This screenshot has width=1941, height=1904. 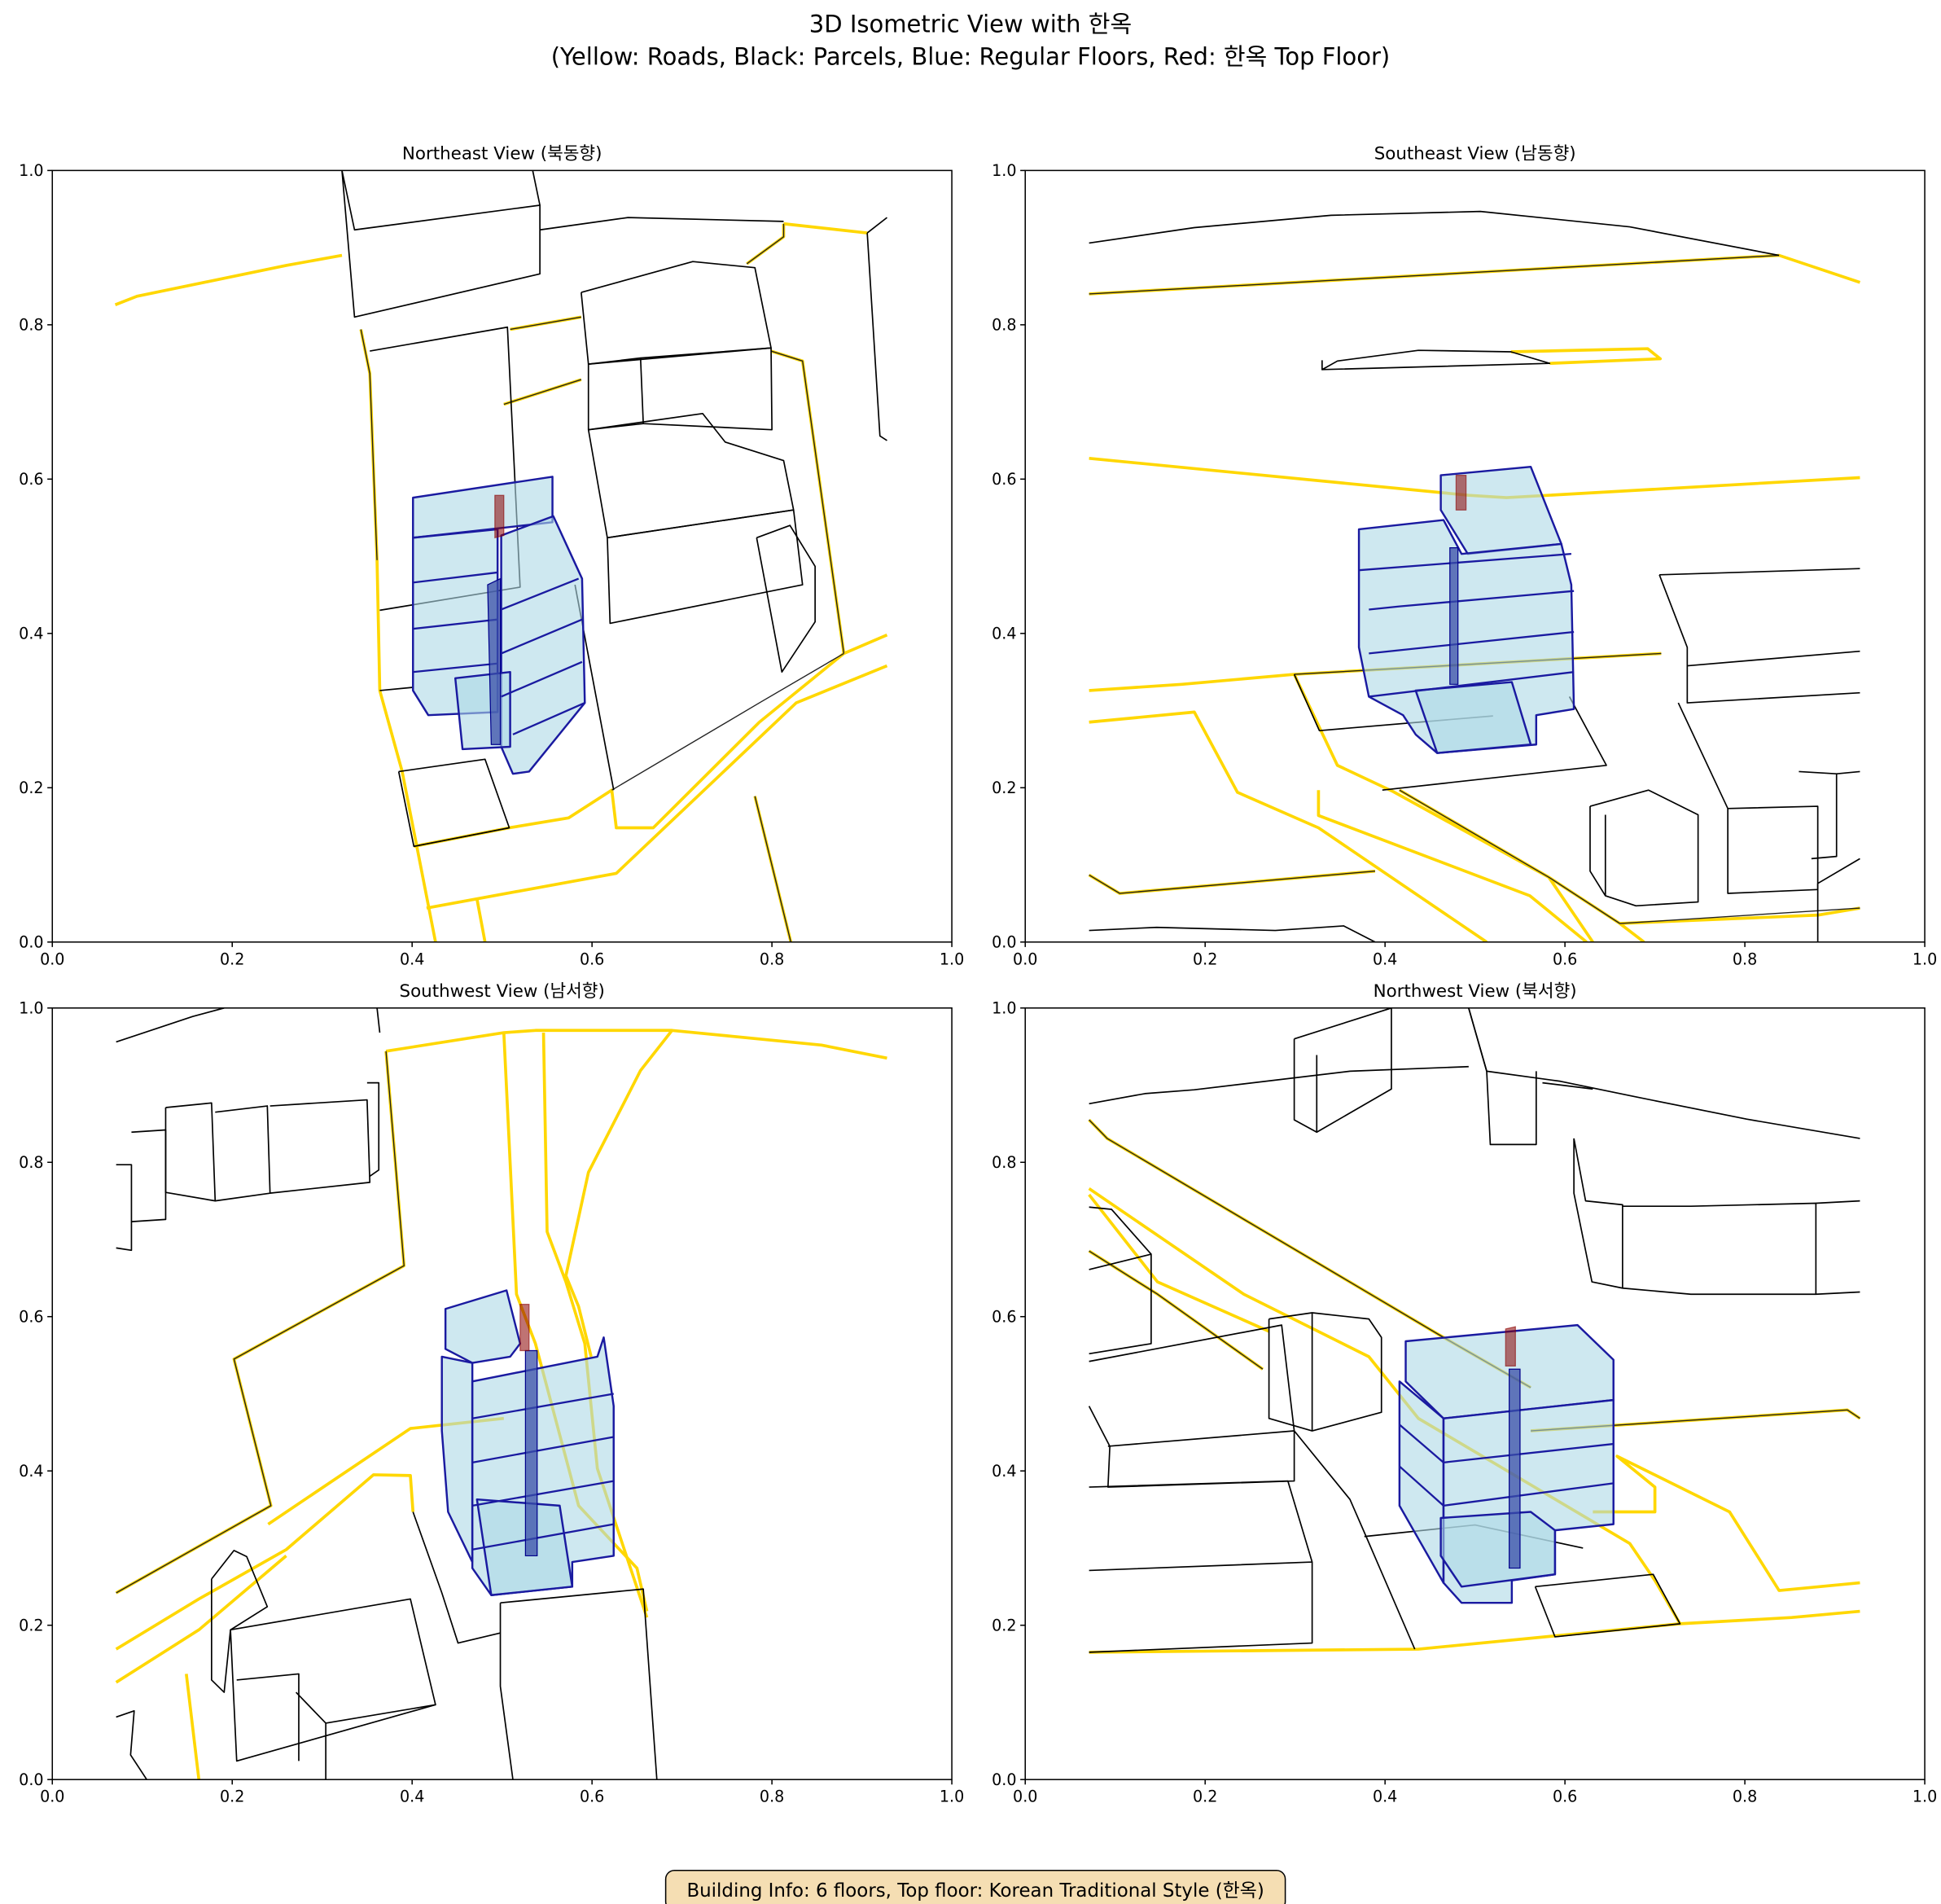 What do you see at coordinates (1475, 154) in the screenshot?
I see `subplot-title: Southeast View (남동향)` at bounding box center [1475, 154].